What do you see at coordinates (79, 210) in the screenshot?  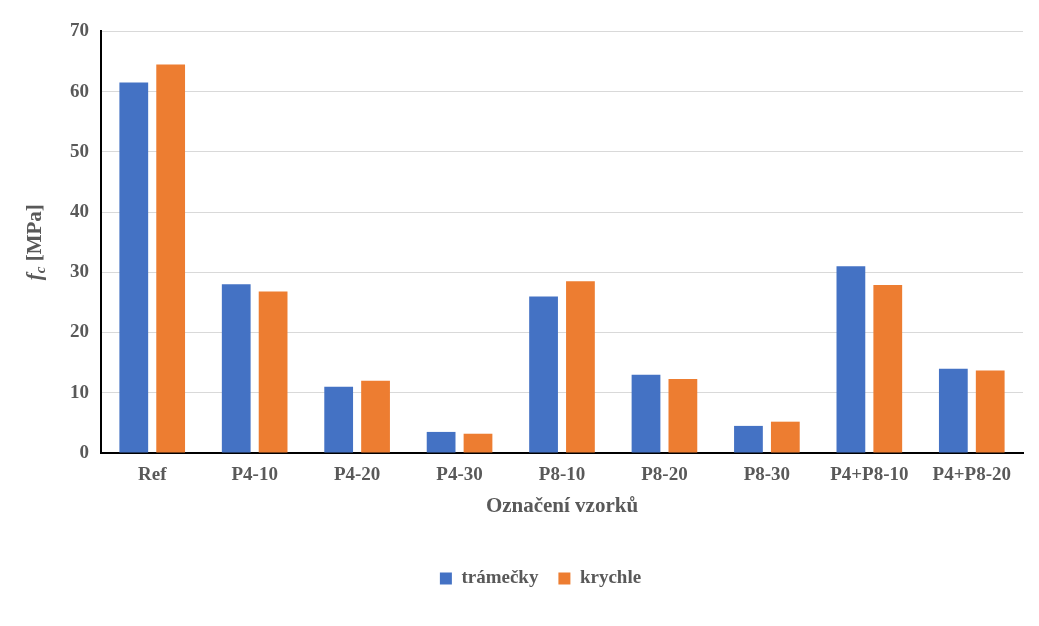 I see `y-tick-label: 40` at bounding box center [79, 210].